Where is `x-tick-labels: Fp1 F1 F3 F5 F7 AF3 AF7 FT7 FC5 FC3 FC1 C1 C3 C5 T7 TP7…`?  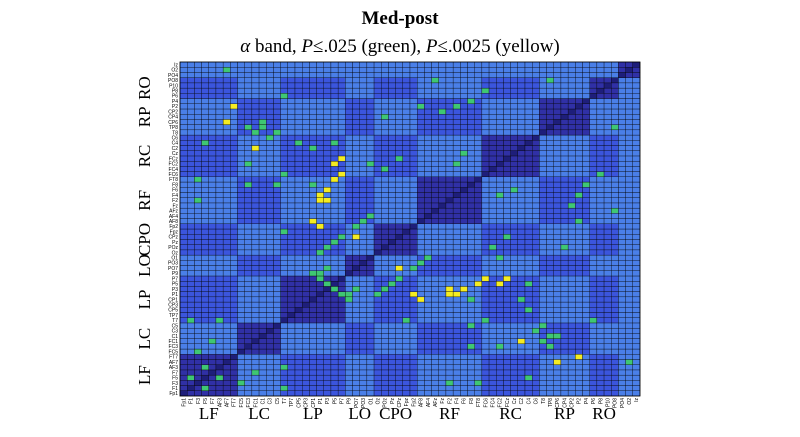
x-tick-labels: Fp1 F1 F3 F5 F7 AF3 AF7 FT7 FC5 FC3 FC1 C1 C3 C5 T7 TP7… is located at coordinates (410, 403).